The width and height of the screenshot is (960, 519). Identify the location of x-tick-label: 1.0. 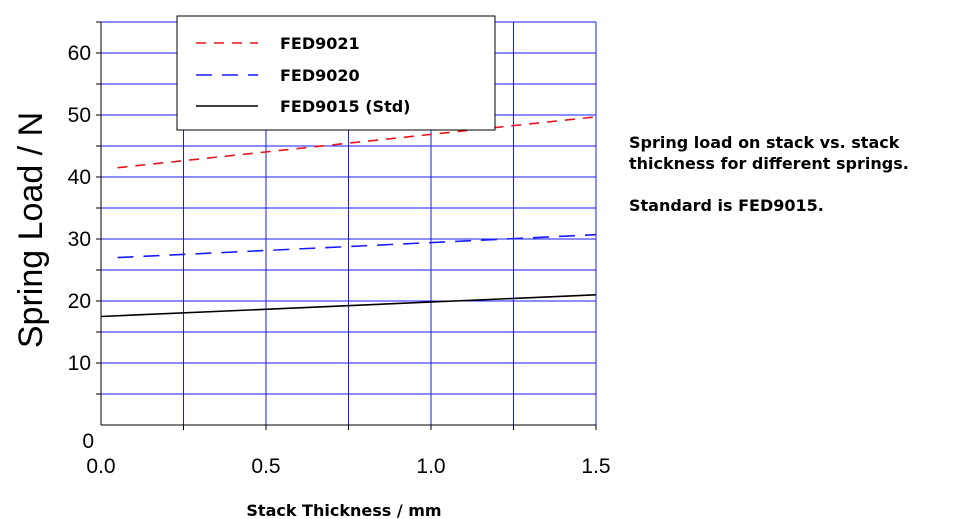
(430, 466).